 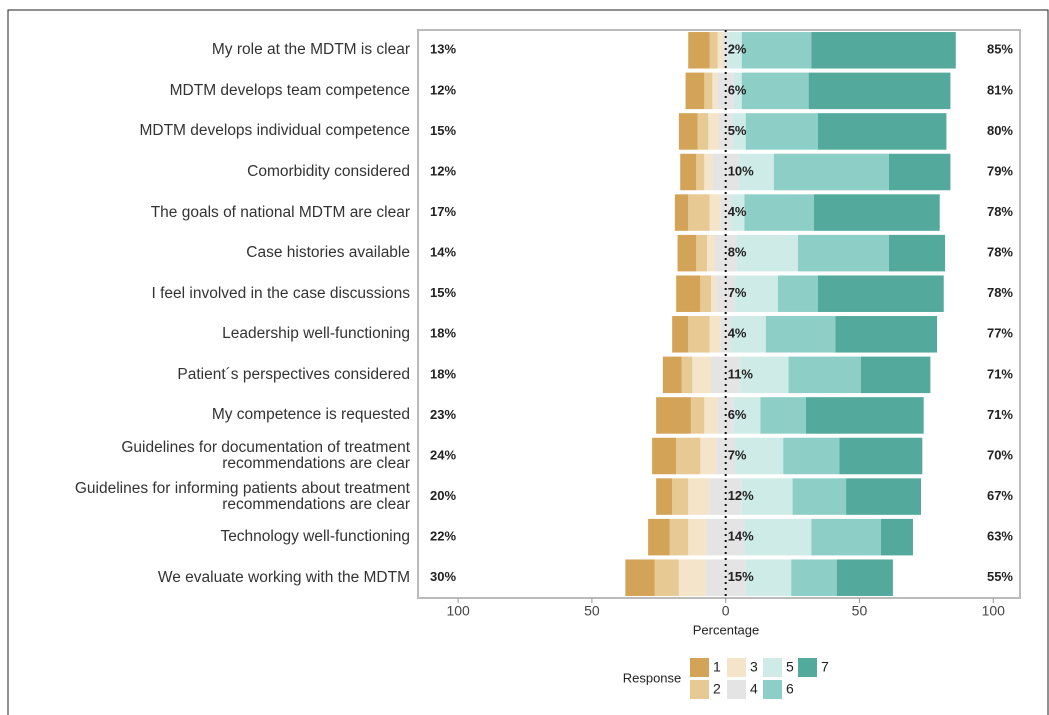 What do you see at coordinates (825, 667) in the screenshot?
I see `legend-label: 7` at bounding box center [825, 667].